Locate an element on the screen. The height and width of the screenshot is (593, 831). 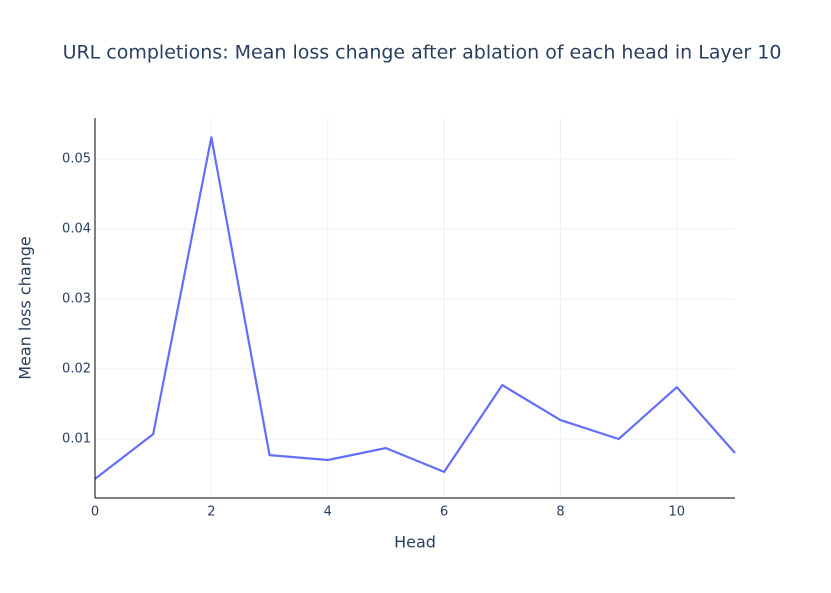
x-tick-label: 0 is located at coordinates (95, 512).